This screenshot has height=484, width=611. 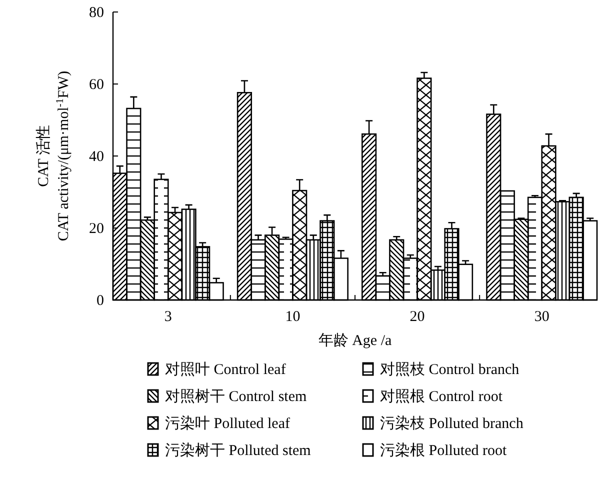 What do you see at coordinates (96, 228) in the screenshot?
I see `y-tick-label: 20` at bounding box center [96, 228].